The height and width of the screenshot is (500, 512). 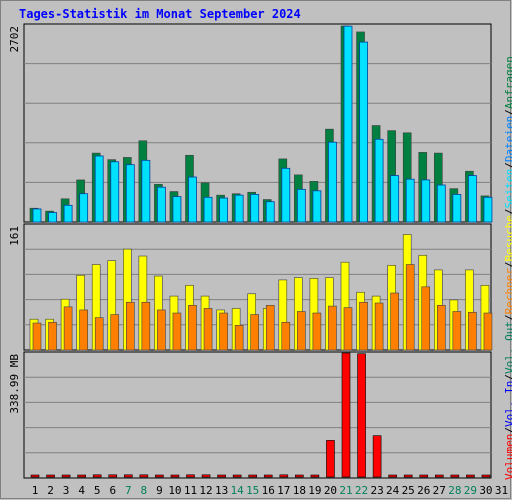 What do you see at coordinates (144, 490) in the screenshot?
I see `x-tick-label: 8` at bounding box center [144, 490].